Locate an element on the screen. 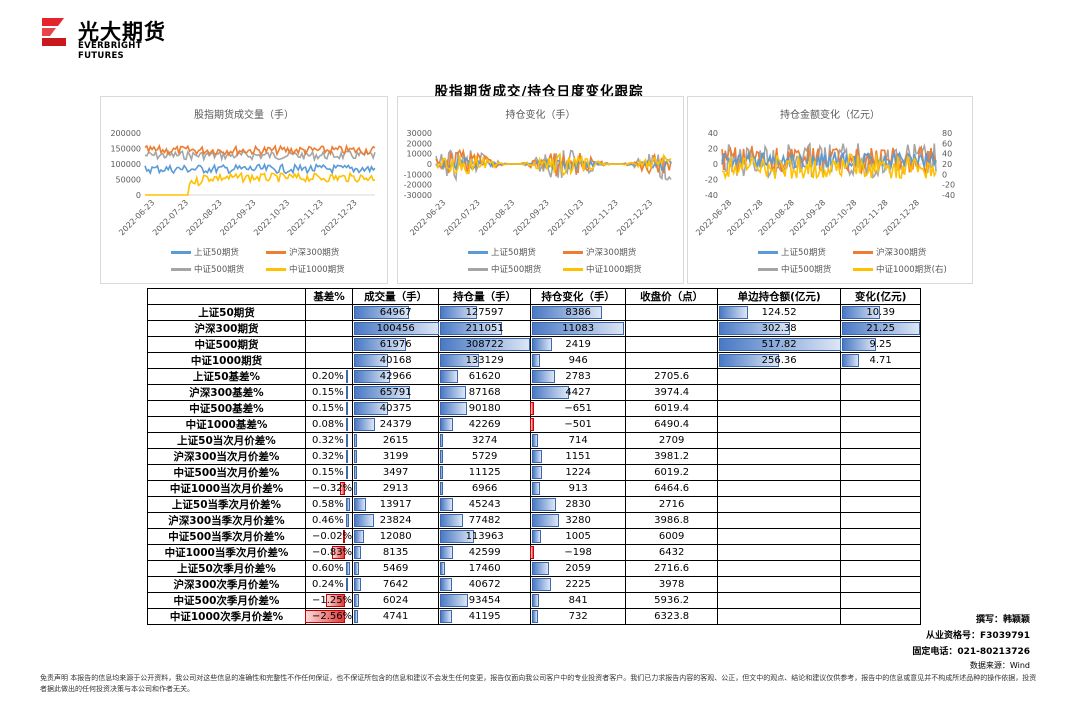 This screenshot has width=1078, height=709. cell-vol: 64967 is located at coordinates (396, 312).